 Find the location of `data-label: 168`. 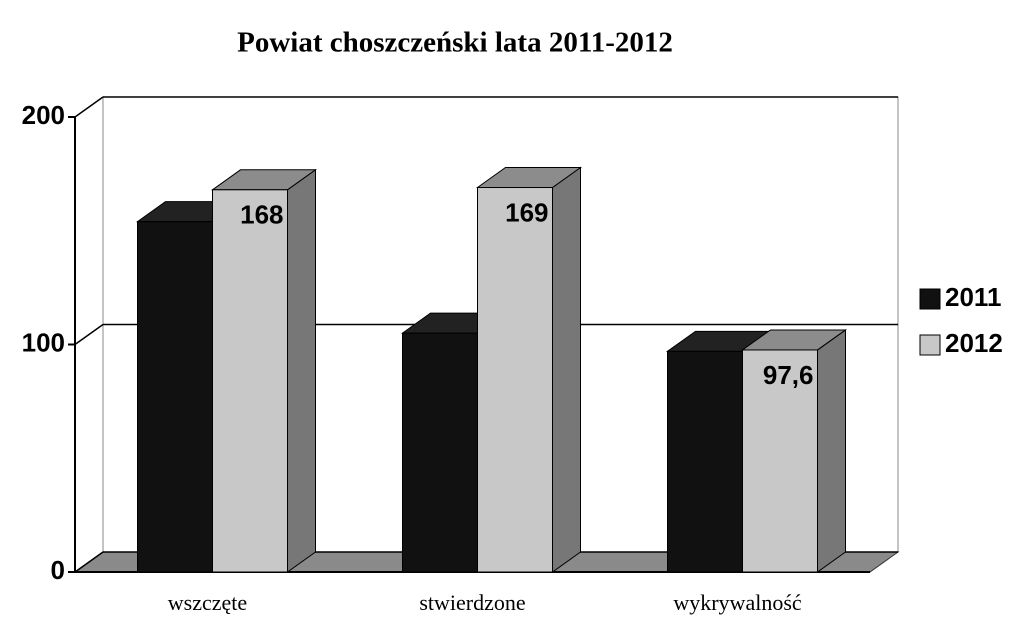

data-label: 168 is located at coordinates (261, 215).